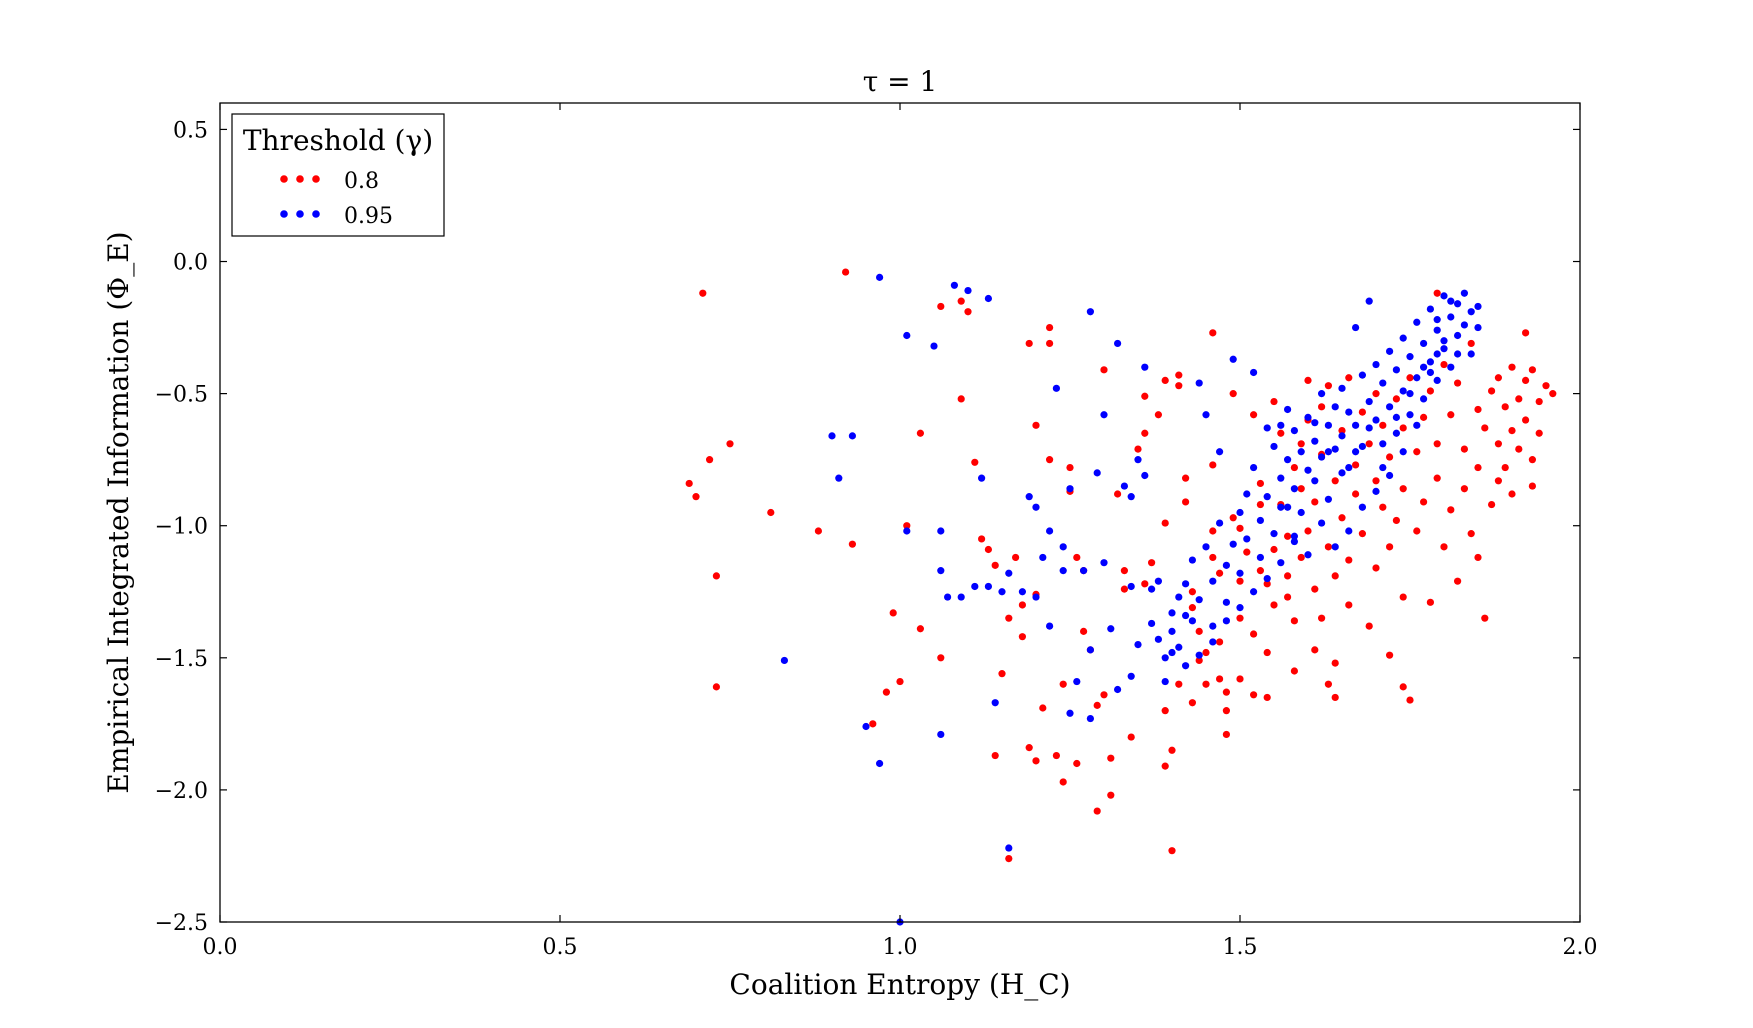 The image size is (1753, 1028). I want to click on legend-title: Threshold (γ), so click(338, 140).